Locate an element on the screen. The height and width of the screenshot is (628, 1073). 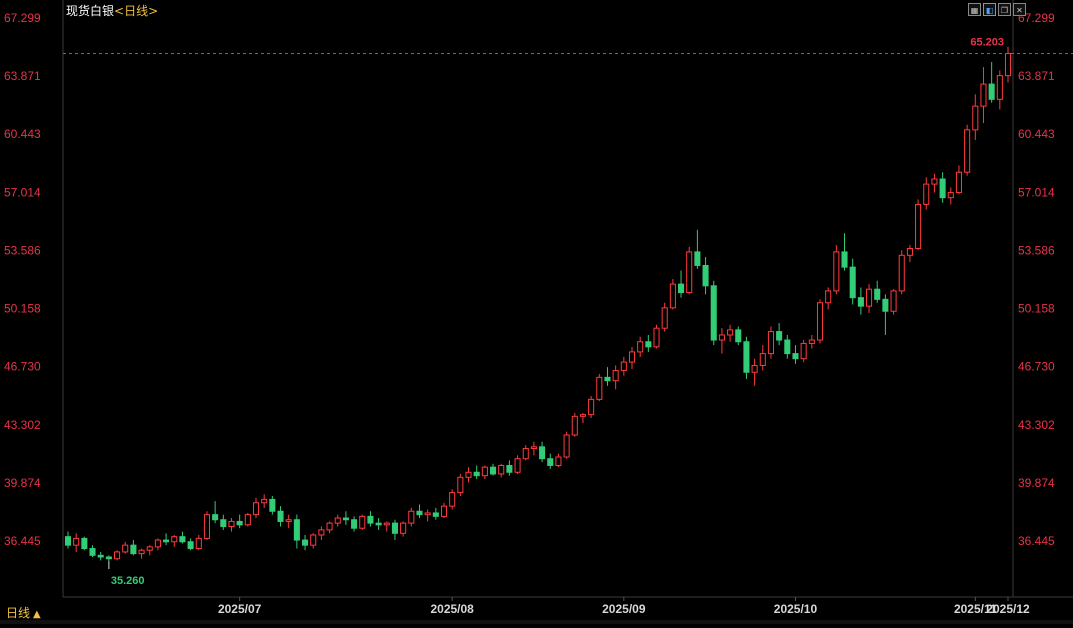
period-switch-label: 日线 is located at coordinates (18, 613).